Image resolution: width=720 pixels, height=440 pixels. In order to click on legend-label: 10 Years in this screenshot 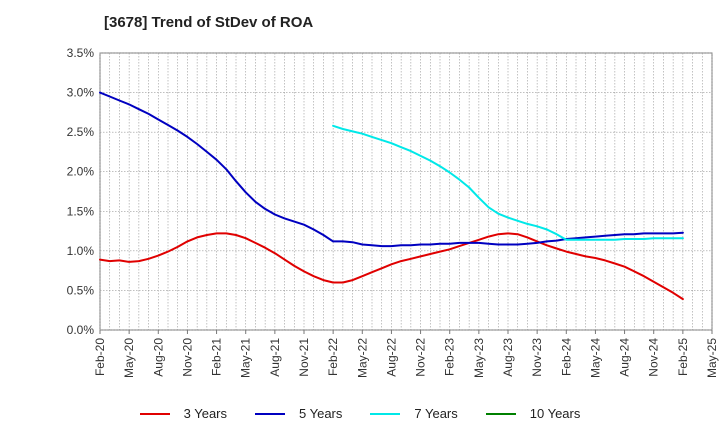, I will do `click(555, 413)`.